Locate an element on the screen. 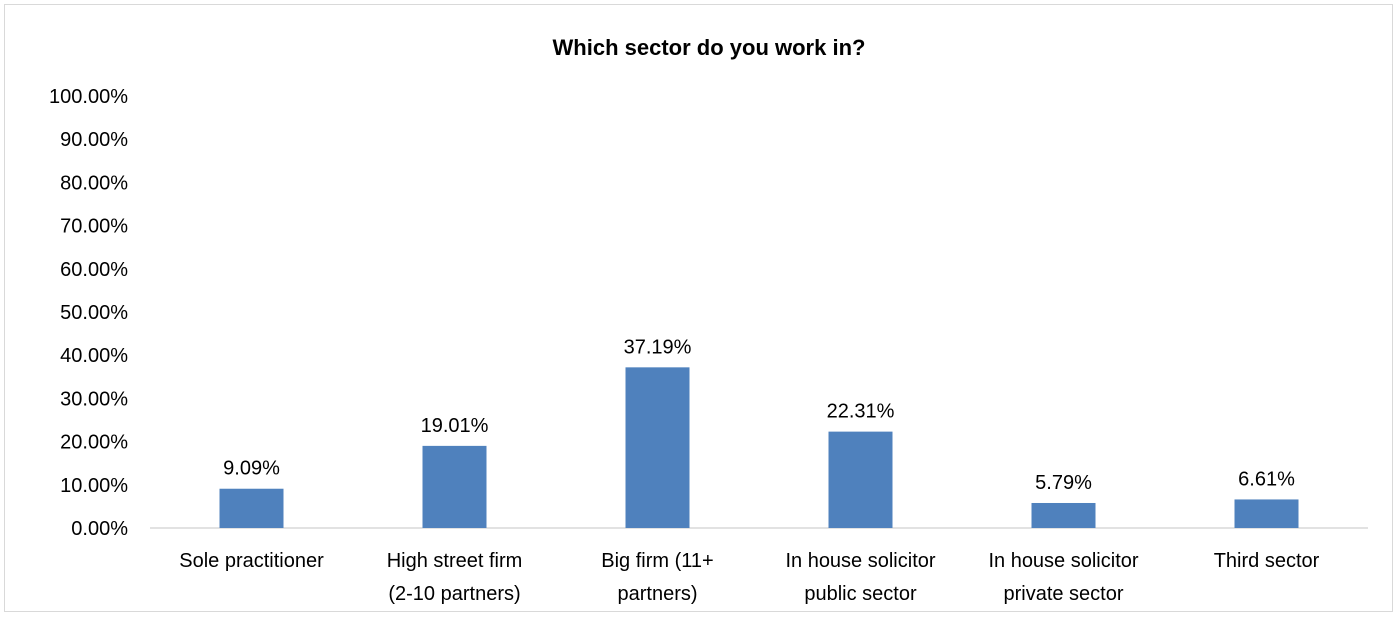  data-label: 22.31% is located at coordinates (861, 412).